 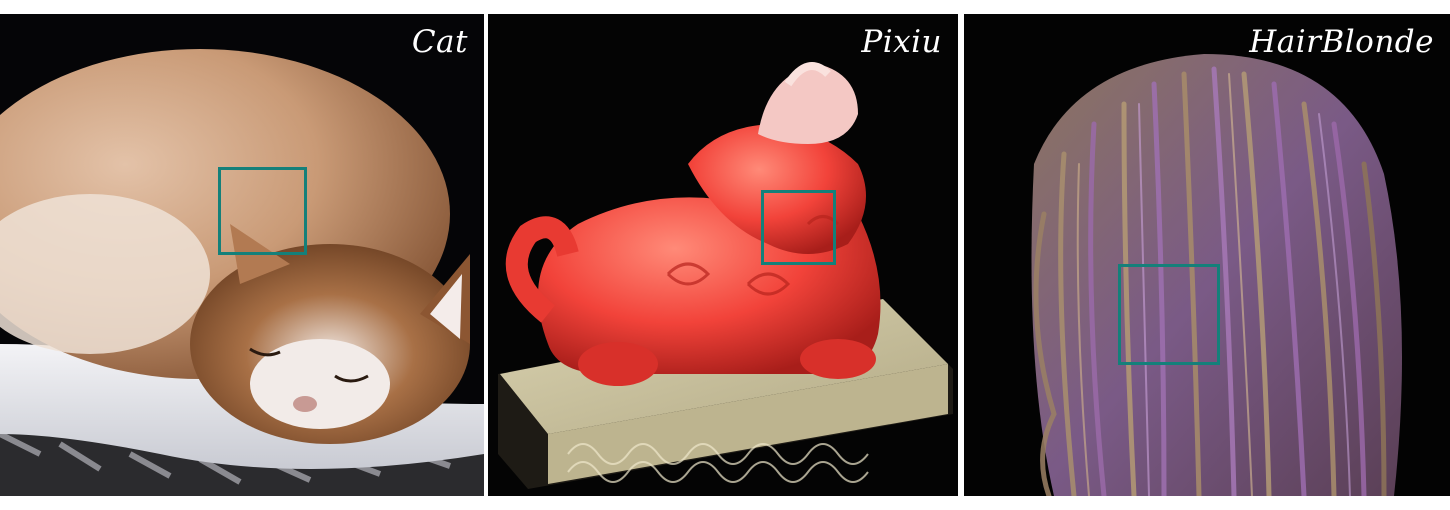 I want to click on panel-title: Pixiu, so click(x=901, y=42).